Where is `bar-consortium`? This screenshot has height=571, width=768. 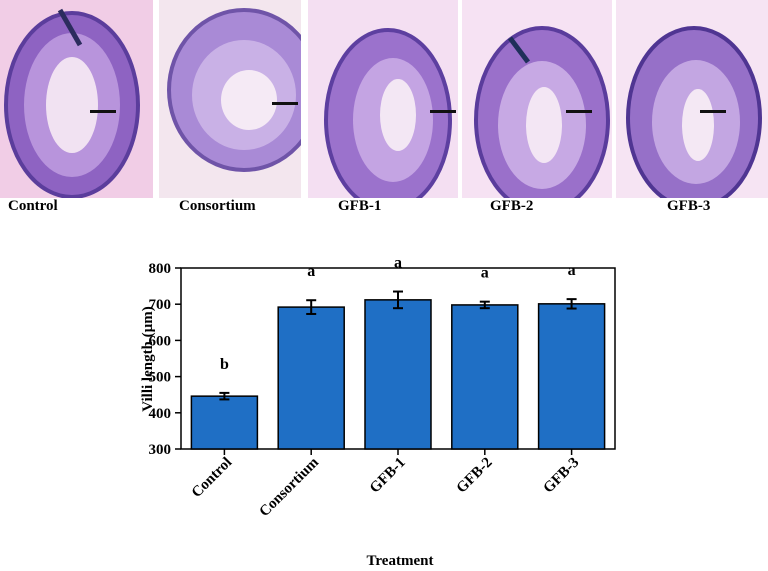
bar-consortium is located at coordinates (311, 378).